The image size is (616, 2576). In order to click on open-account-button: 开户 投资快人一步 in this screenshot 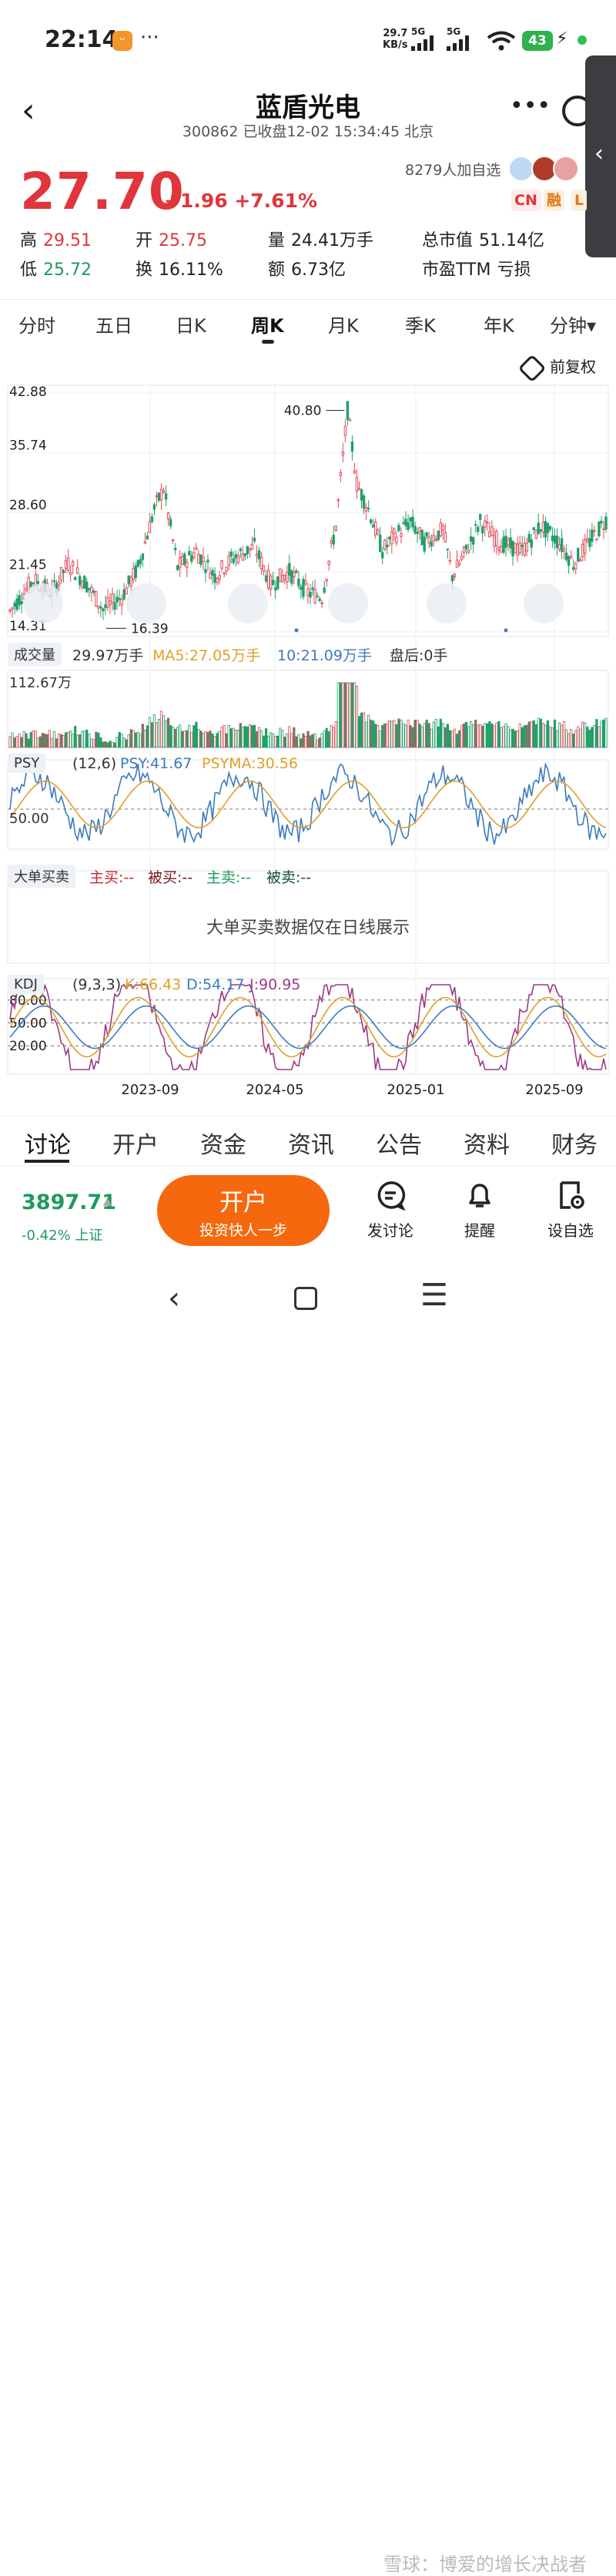, I will do `click(243, 1210)`.